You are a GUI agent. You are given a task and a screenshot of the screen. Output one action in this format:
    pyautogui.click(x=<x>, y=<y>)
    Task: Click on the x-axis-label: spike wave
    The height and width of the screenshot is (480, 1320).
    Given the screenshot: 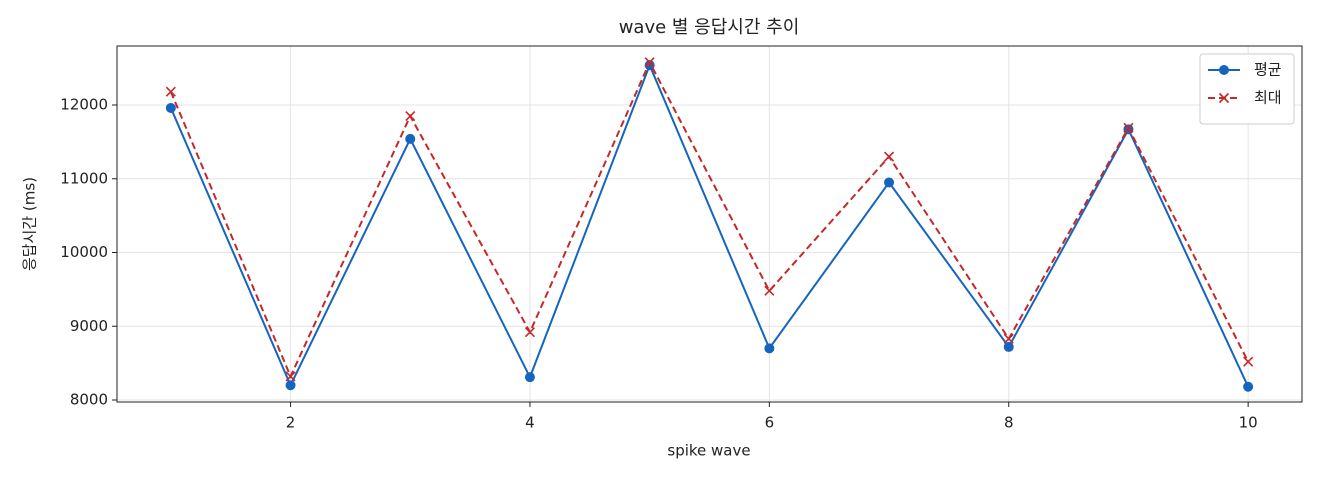 What is the action you would take?
    pyautogui.click(x=708, y=451)
    